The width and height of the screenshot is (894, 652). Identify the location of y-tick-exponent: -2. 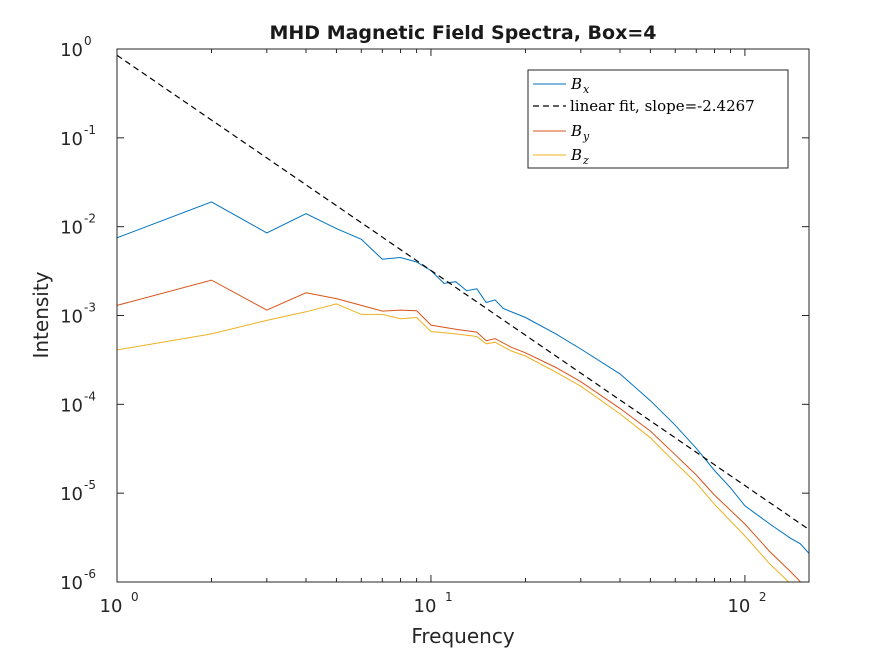
(90, 219).